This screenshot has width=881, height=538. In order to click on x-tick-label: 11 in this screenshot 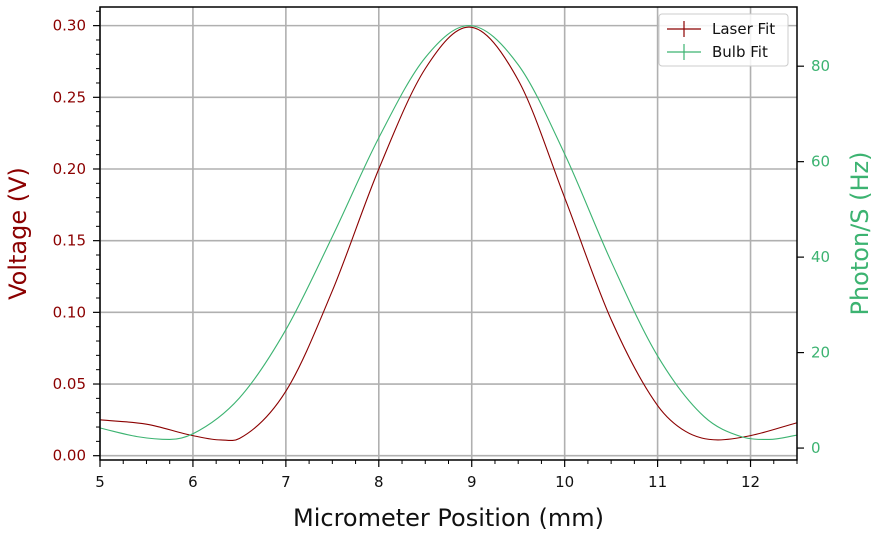, I will do `click(657, 482)`.